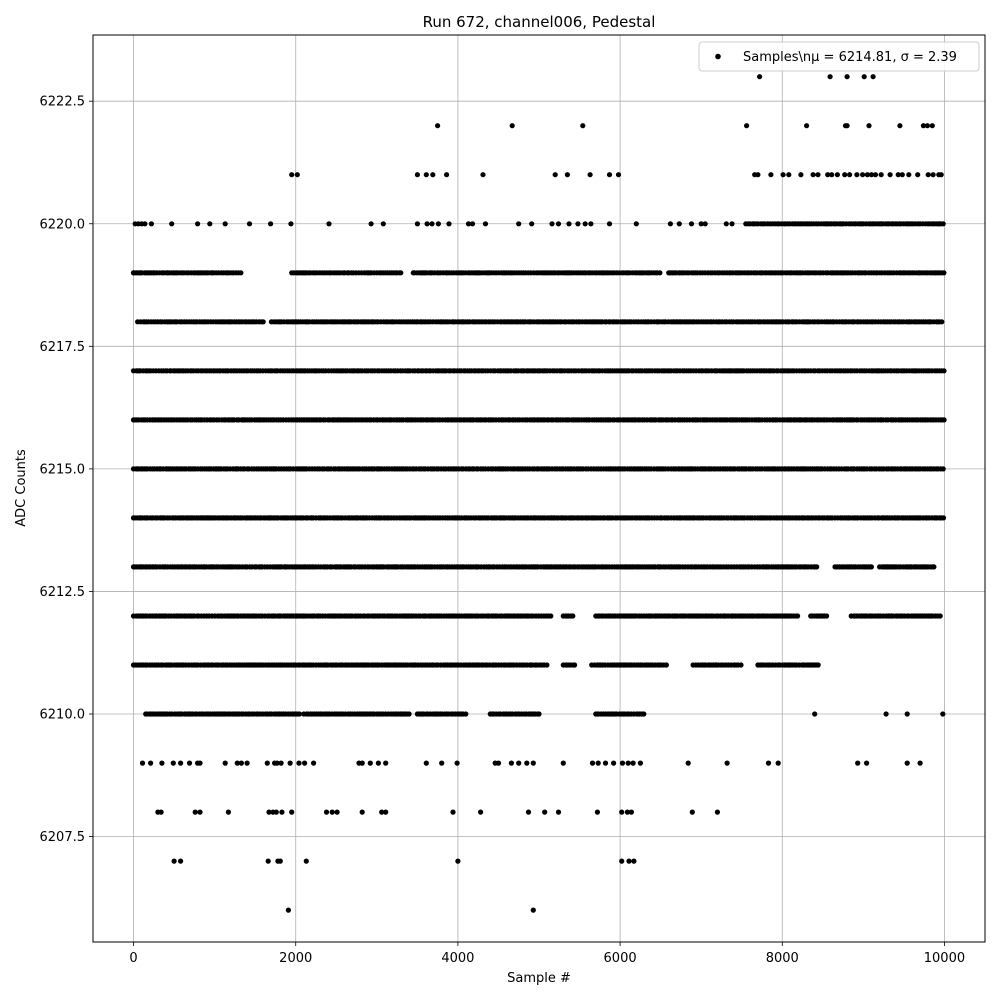 Image resolution: width=1000 pixels, height=1000 pixels. What do you see at coordinates (63, 347) in the screenshot?
I see `y-tick-label: 6217.5` at bounding box center [63, 347].